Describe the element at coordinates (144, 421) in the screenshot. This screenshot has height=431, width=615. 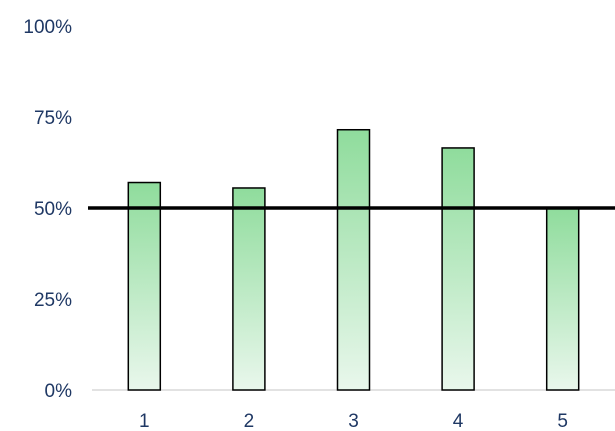
I see `x-tick-label: 1` at that location.